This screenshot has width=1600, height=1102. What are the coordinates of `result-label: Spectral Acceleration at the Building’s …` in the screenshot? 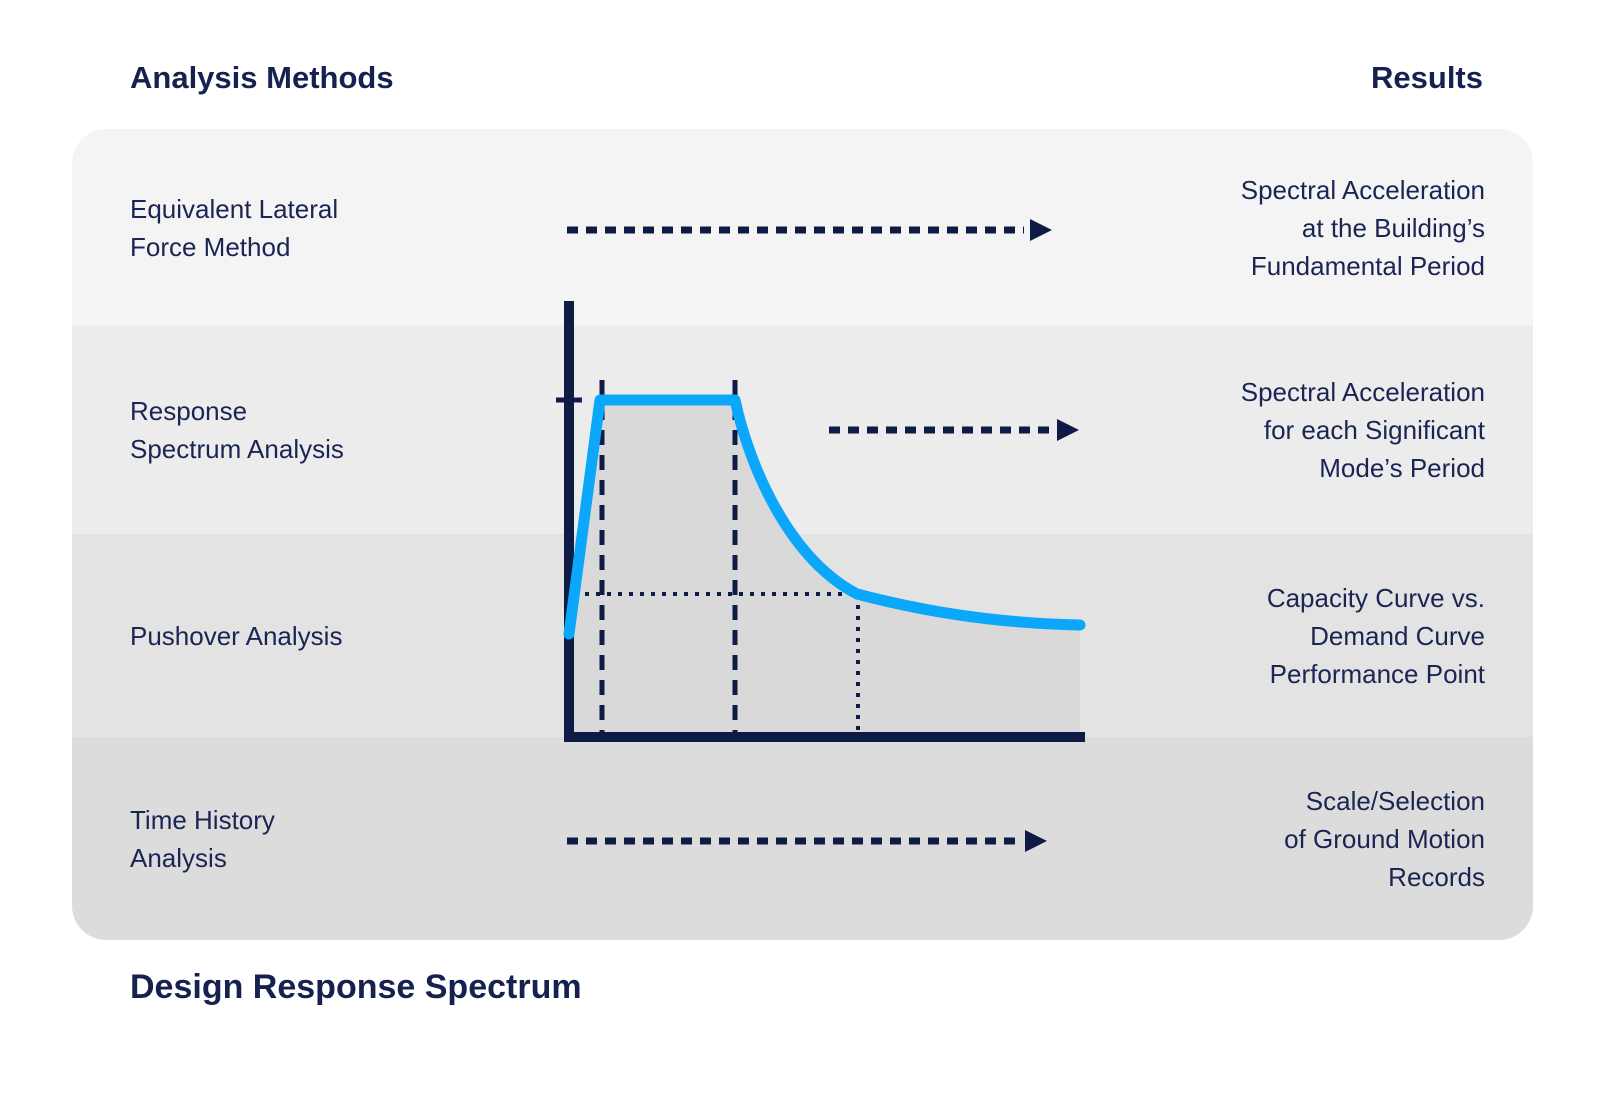 It's located at (1362, 227).